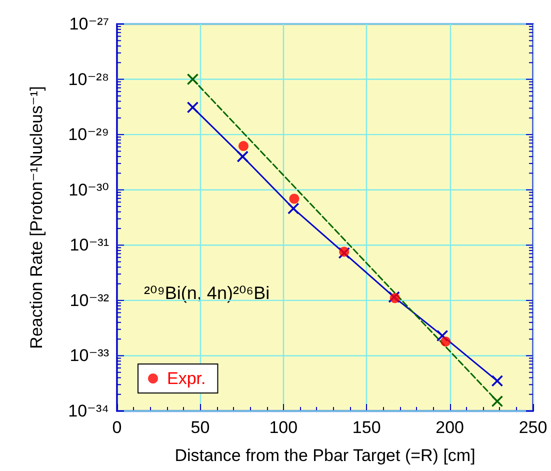 The image size is (551, 471). I want to click on x-tick-label: 50, so click(200, 427).